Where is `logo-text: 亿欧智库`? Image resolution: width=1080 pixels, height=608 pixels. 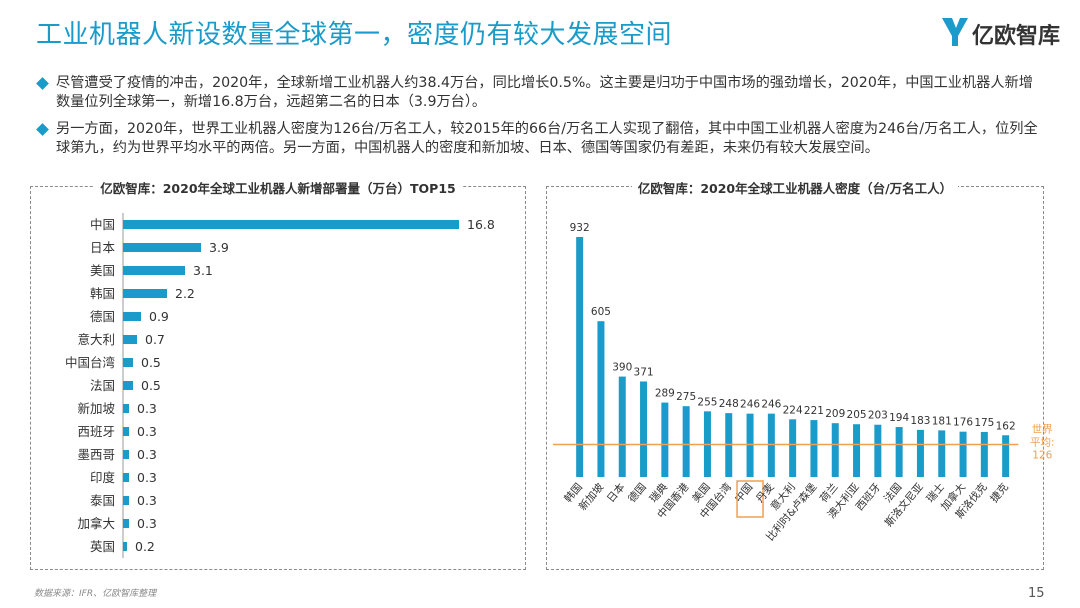 logo-text: 亿欧智库 is located at coordinates (1016, 36).